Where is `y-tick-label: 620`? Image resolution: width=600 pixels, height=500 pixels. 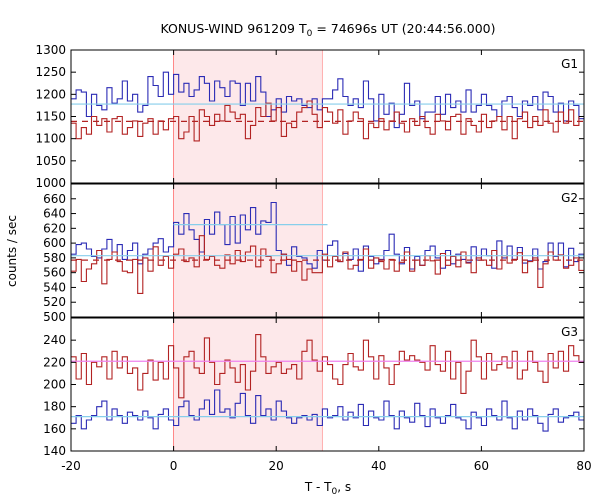
y-tick-label: 620 is located at coordinates (54, 228).